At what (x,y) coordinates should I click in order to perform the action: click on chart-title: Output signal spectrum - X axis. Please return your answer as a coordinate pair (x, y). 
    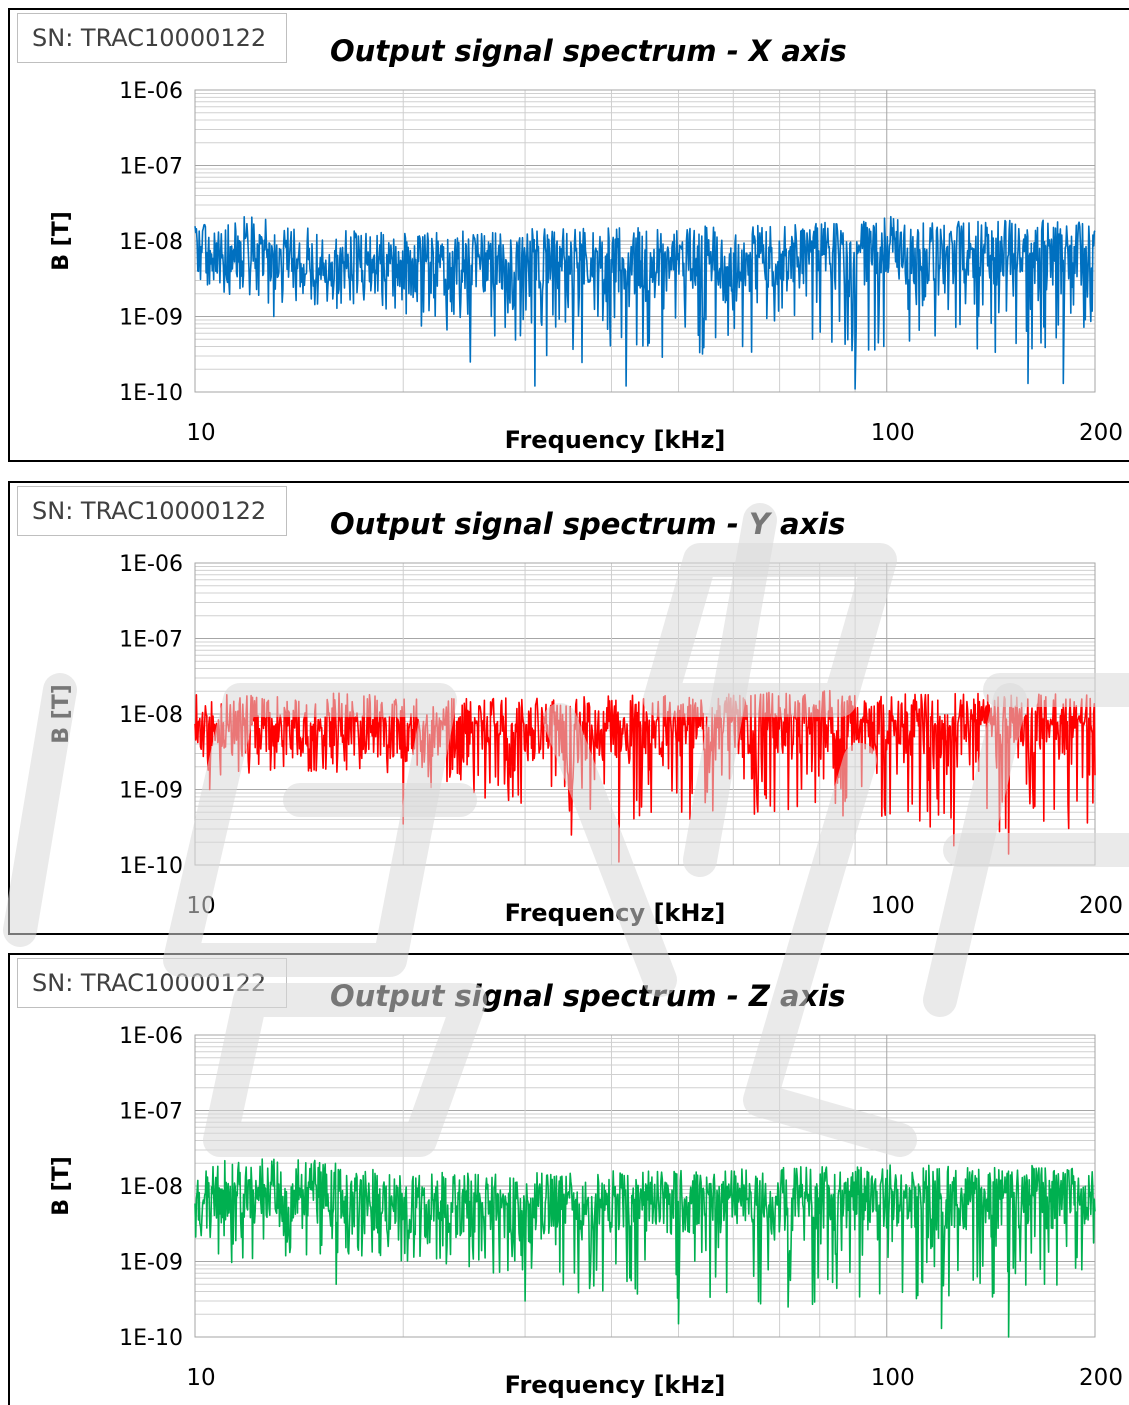
    Looking at the image, I should click on (588, 51).